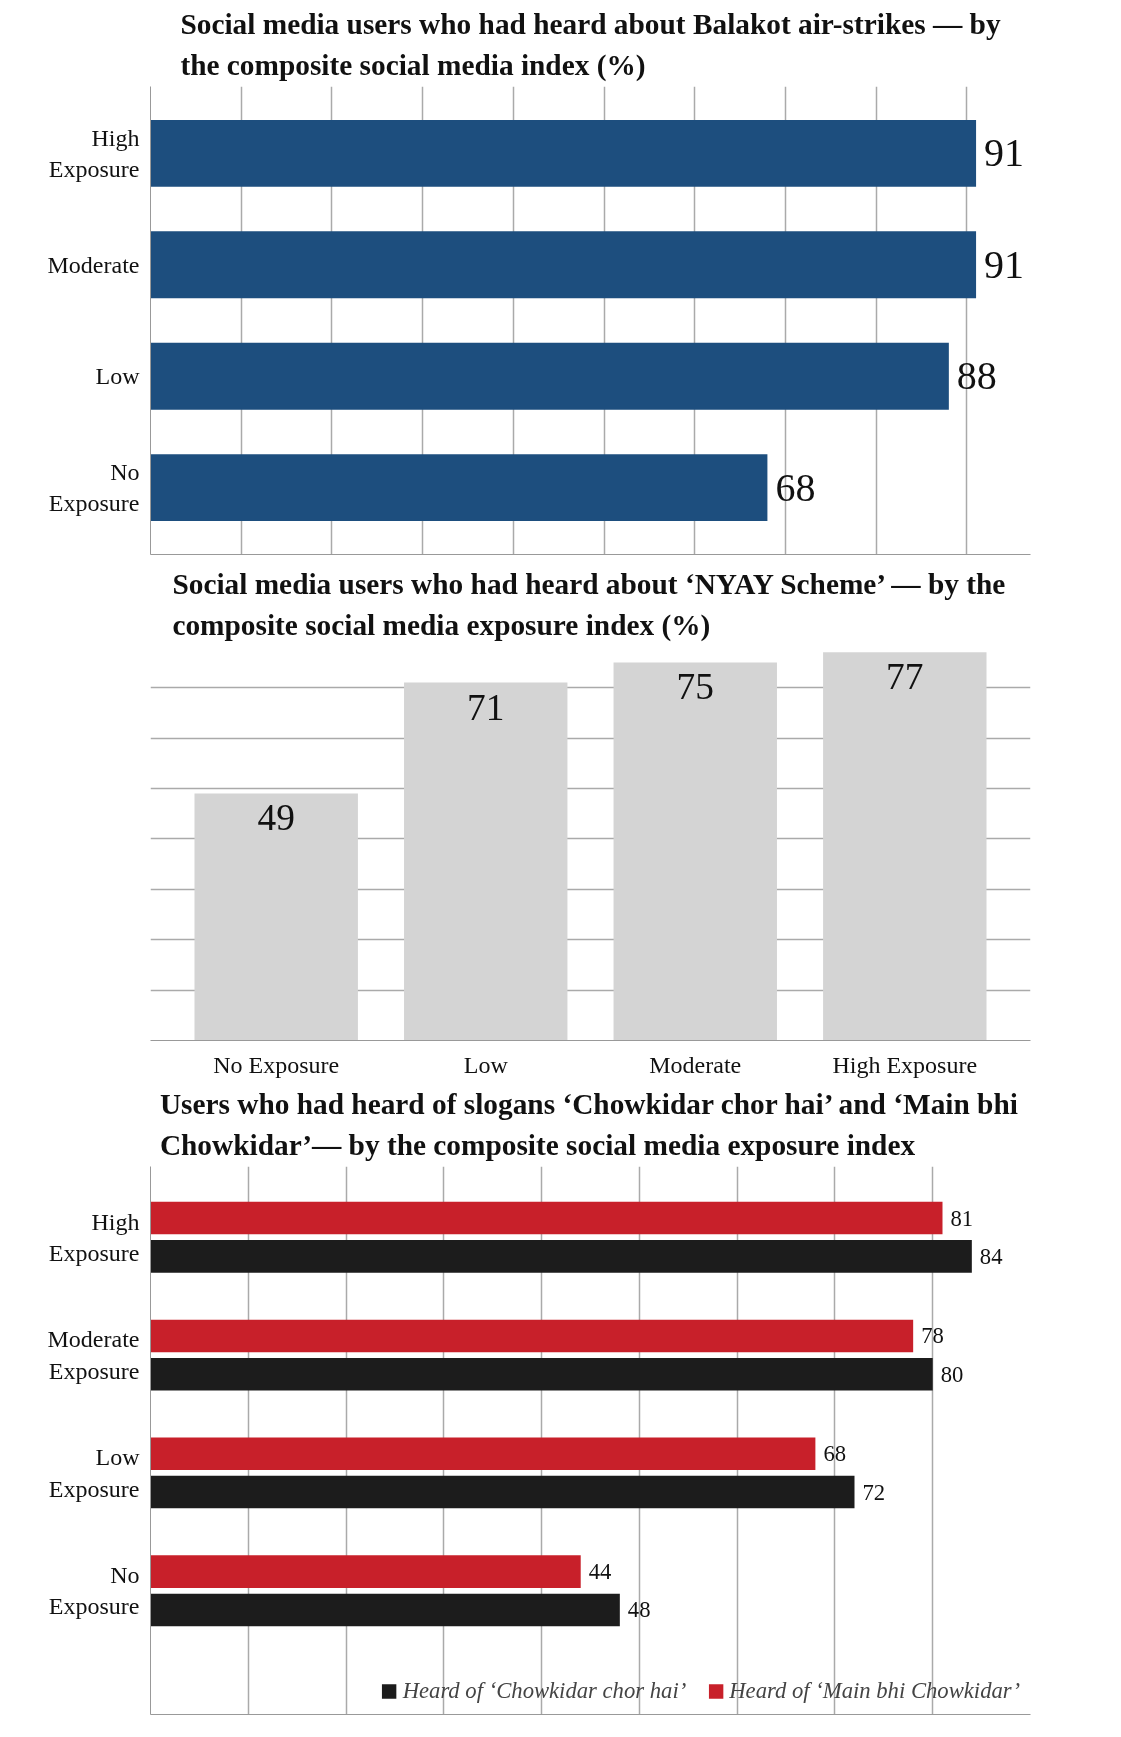  Describe the element at coordinates (952, 1374) in the screenshot. I see `data-label: 80` at that location.